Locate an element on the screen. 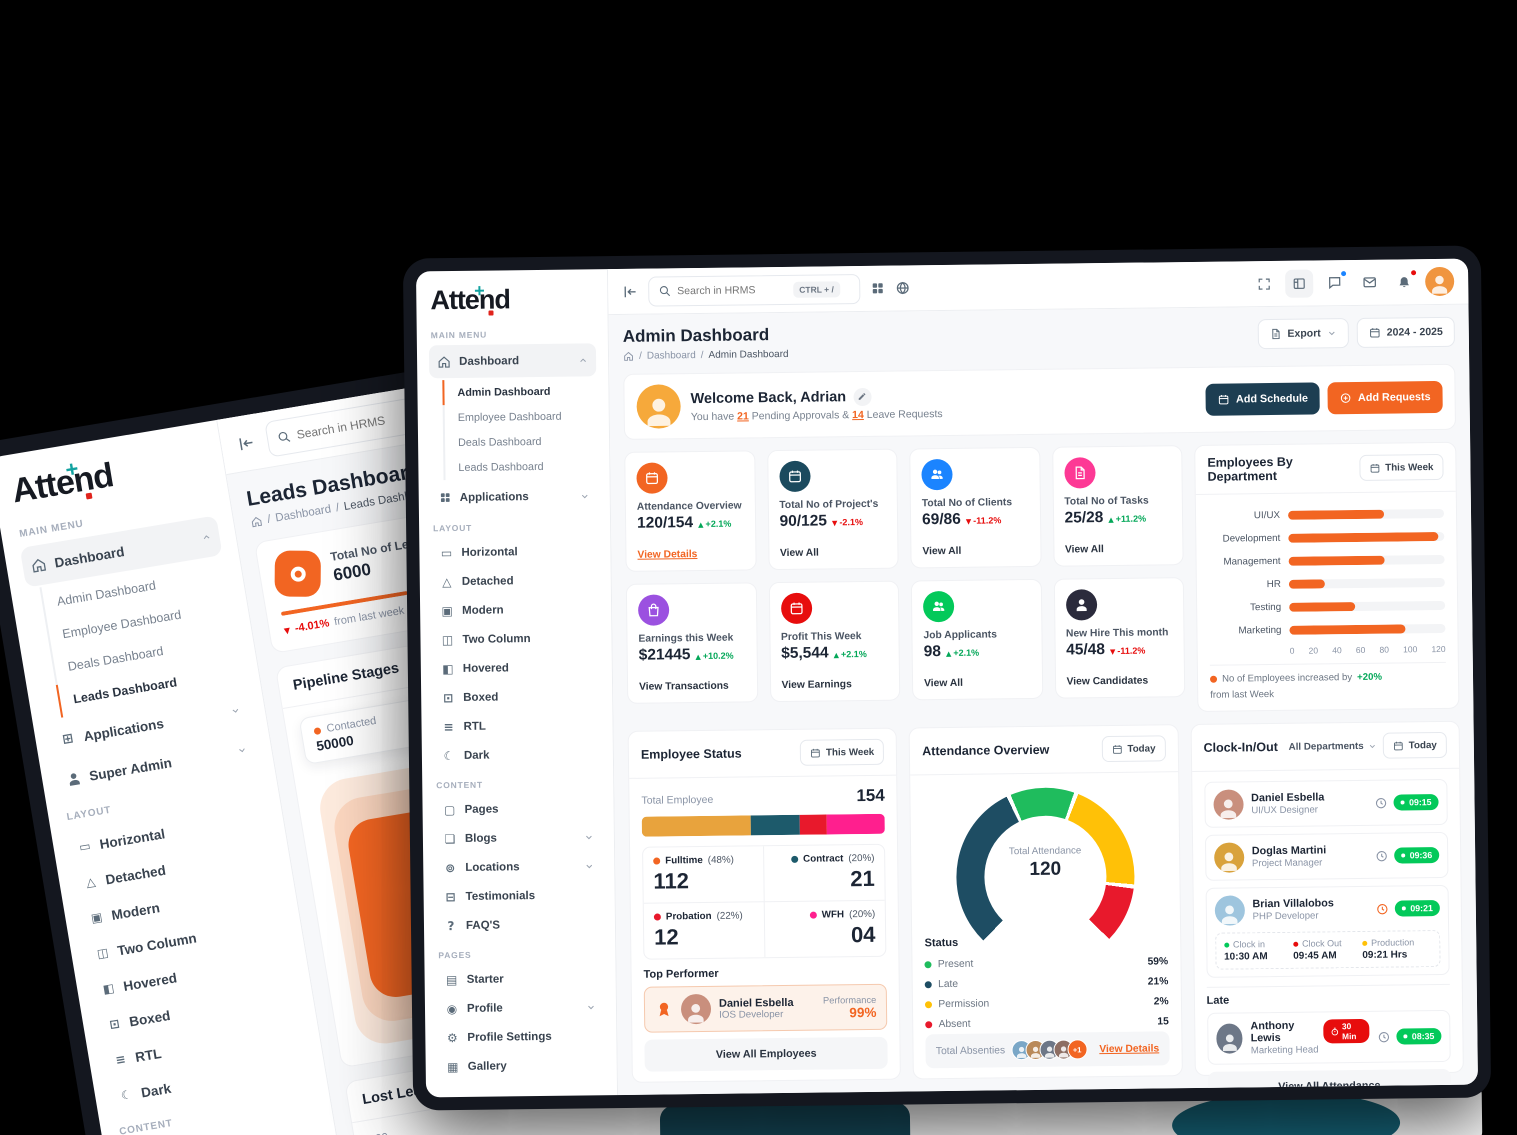 Image resolution: width=1517 pixels, height=1135 pixels. fullscreen-icon is located at coordinates (1264, 283).